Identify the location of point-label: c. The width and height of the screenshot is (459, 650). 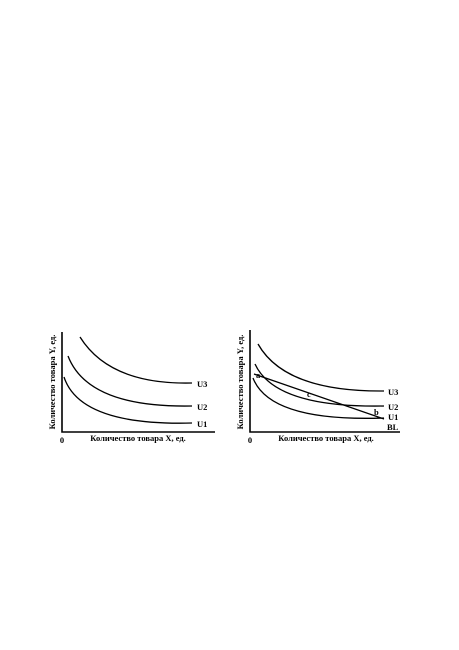
(309, 394).